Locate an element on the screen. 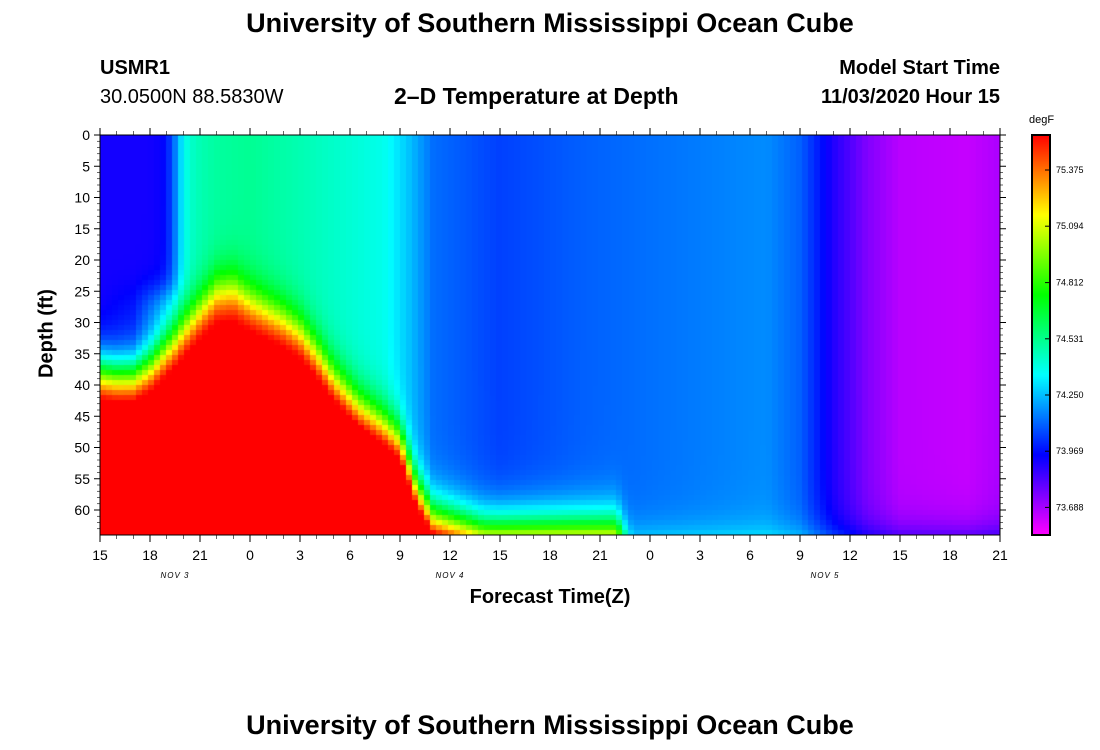  colorbar-tick-label: 75.375 is located at coordinates (1070, 170).